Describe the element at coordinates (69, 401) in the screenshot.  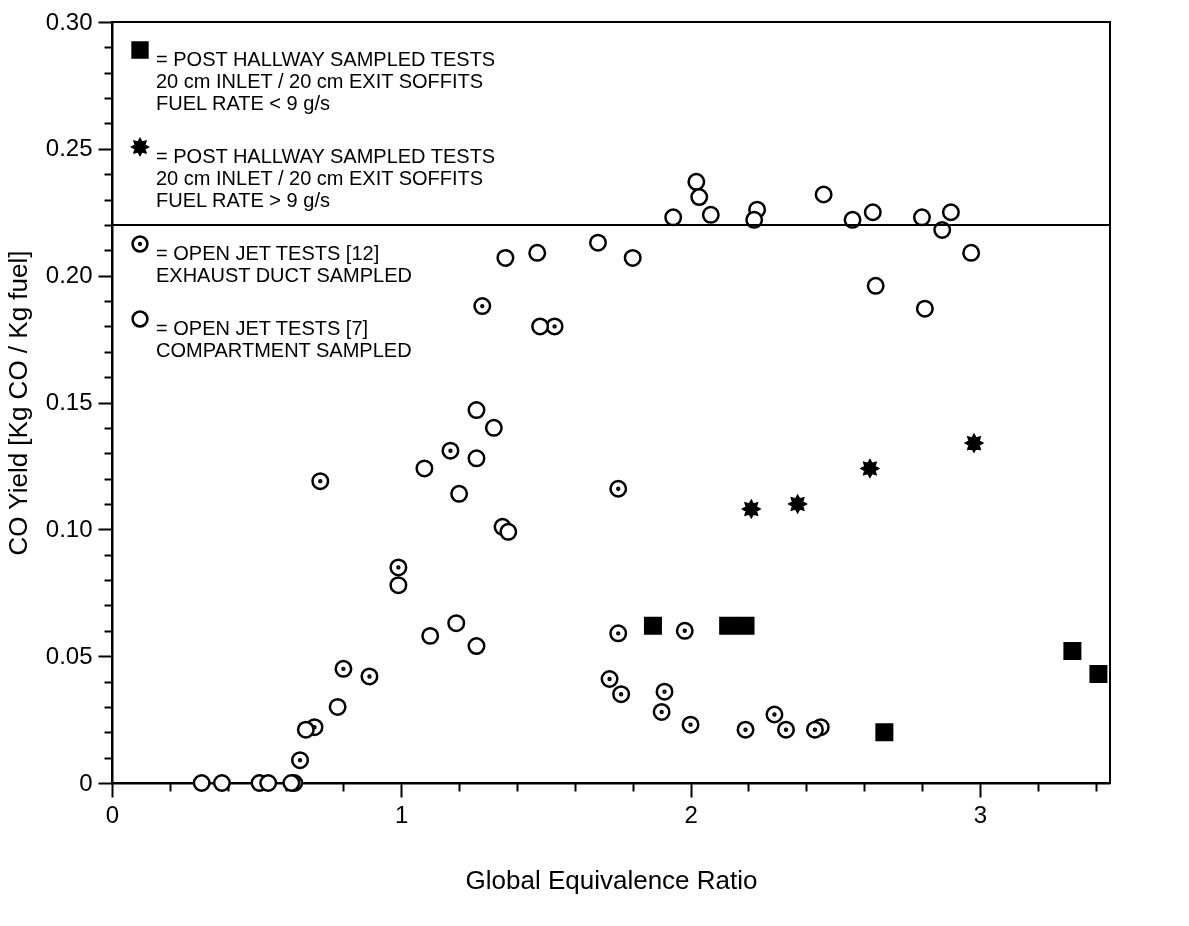
I see `y-tick-label: 0.15` at that location.